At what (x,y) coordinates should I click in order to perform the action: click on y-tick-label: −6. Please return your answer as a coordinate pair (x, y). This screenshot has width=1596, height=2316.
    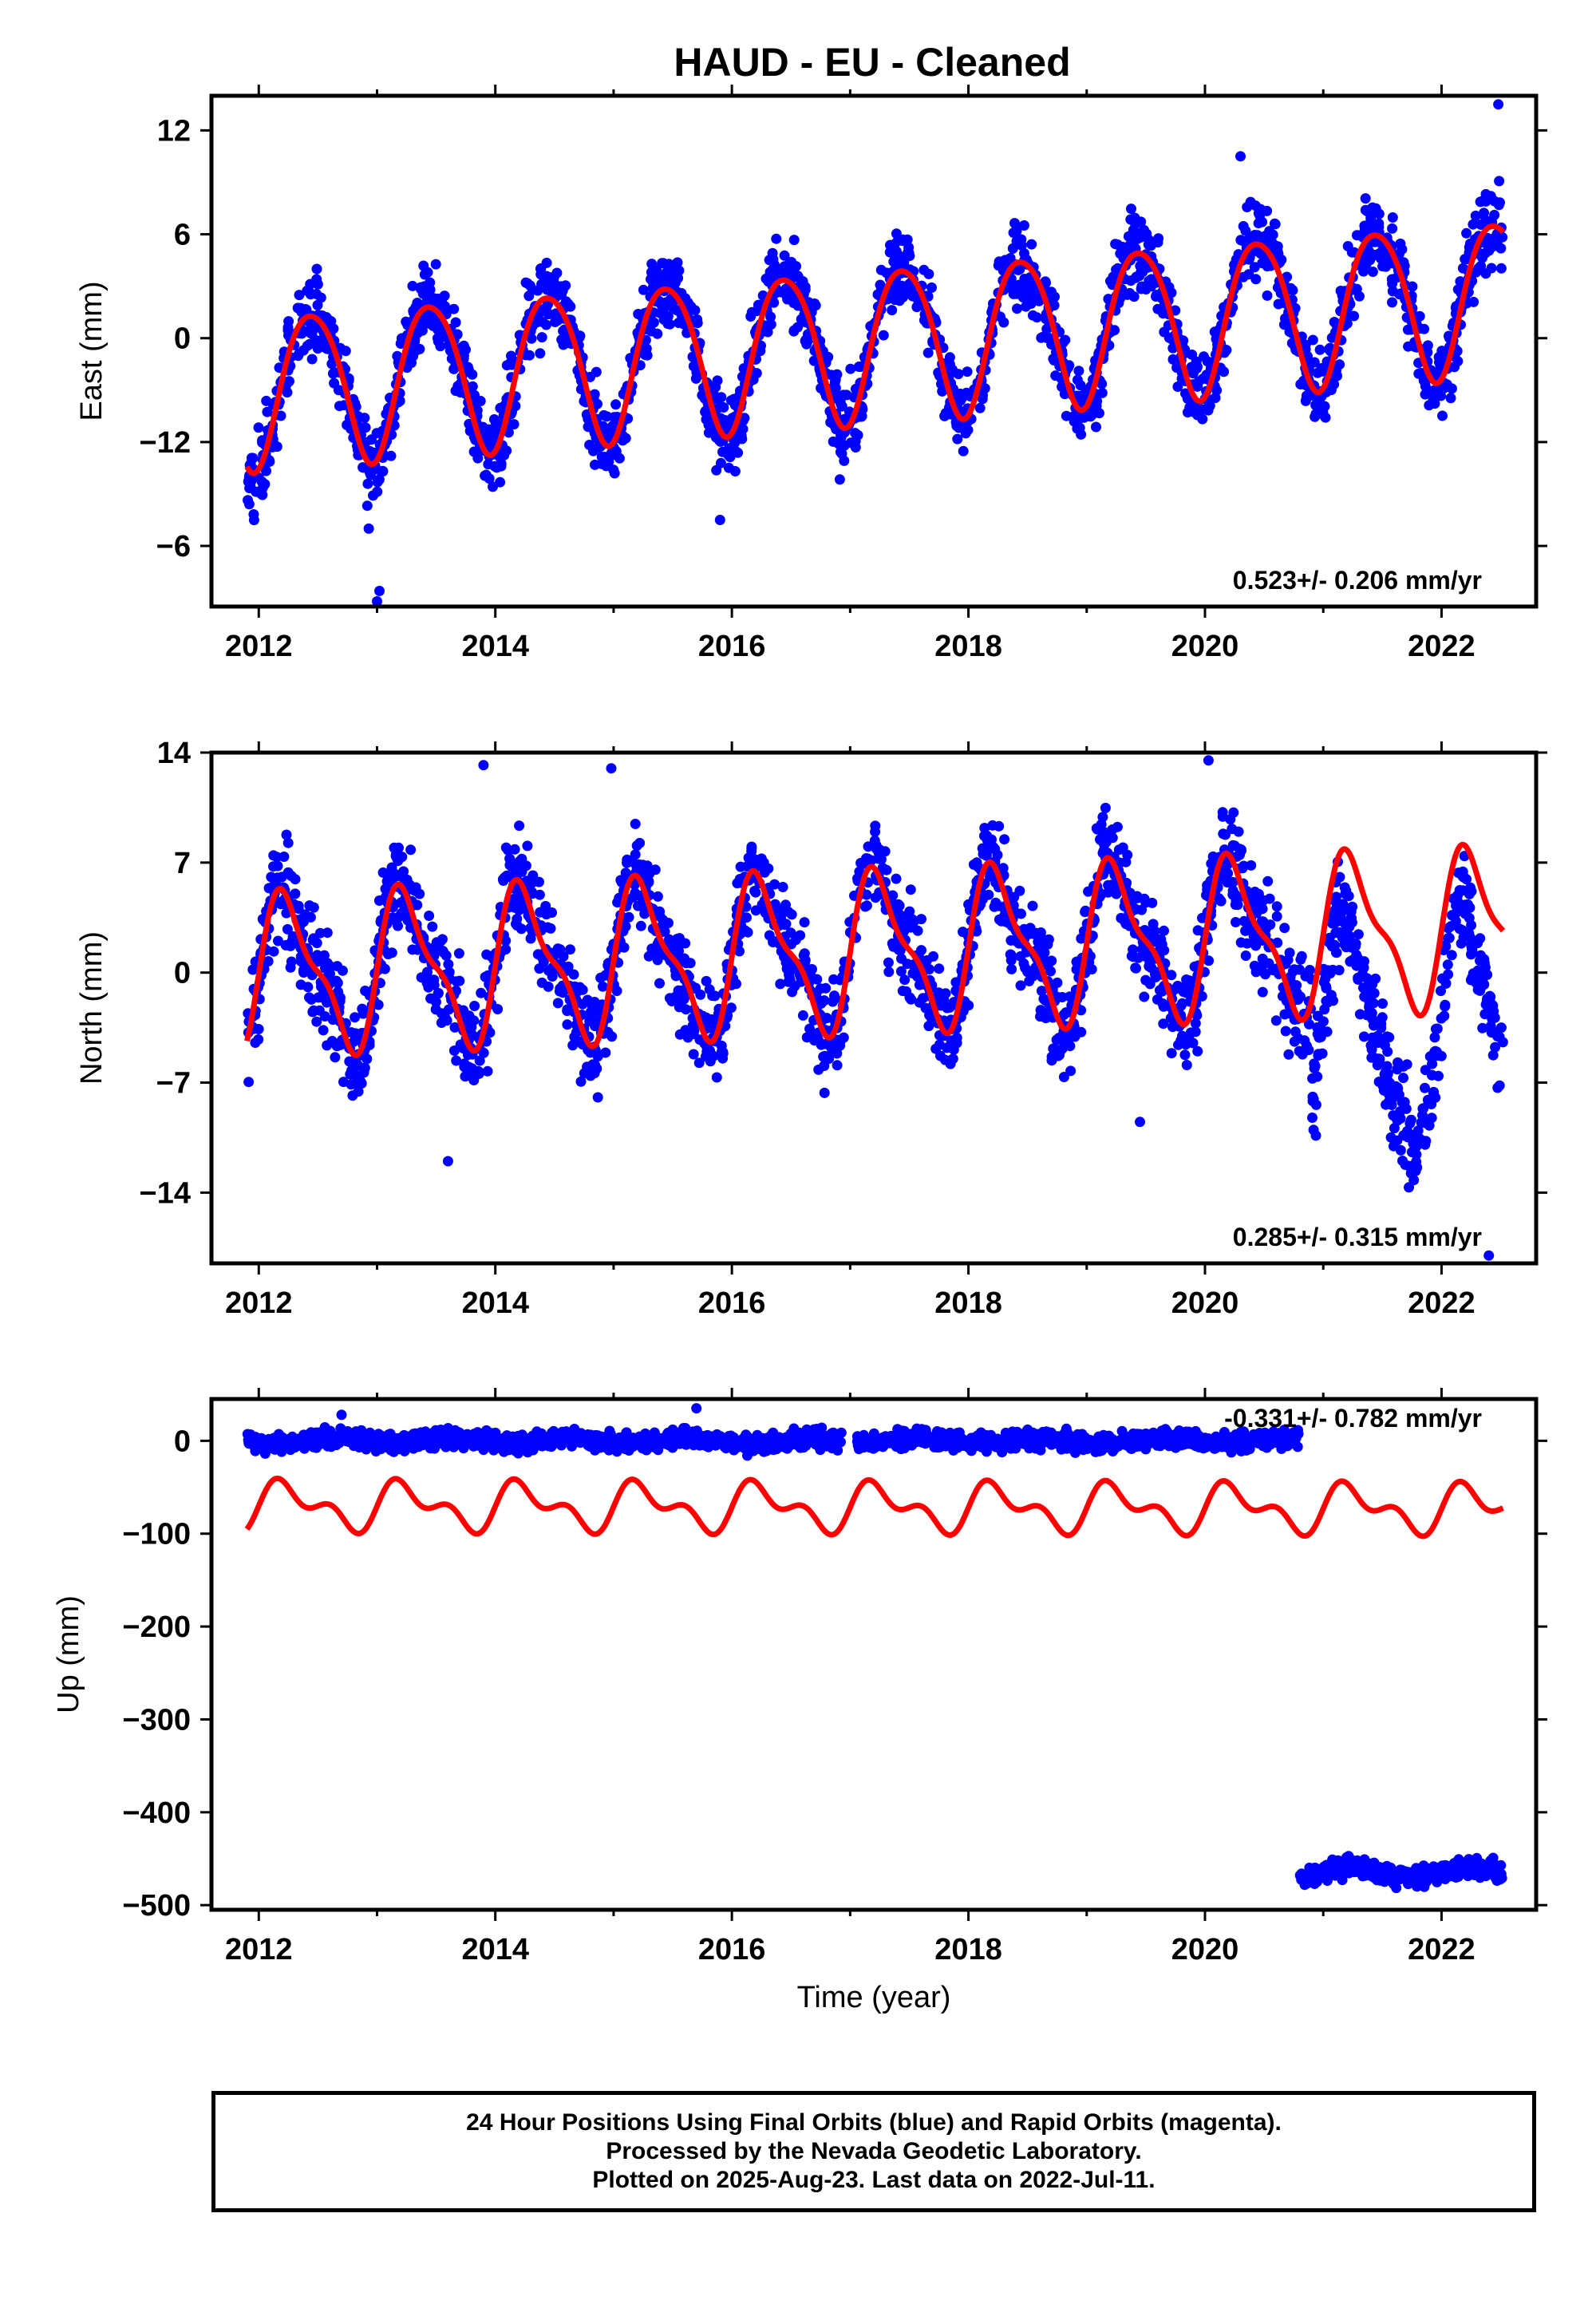
    Looking at the image, I should click on (173, 546).